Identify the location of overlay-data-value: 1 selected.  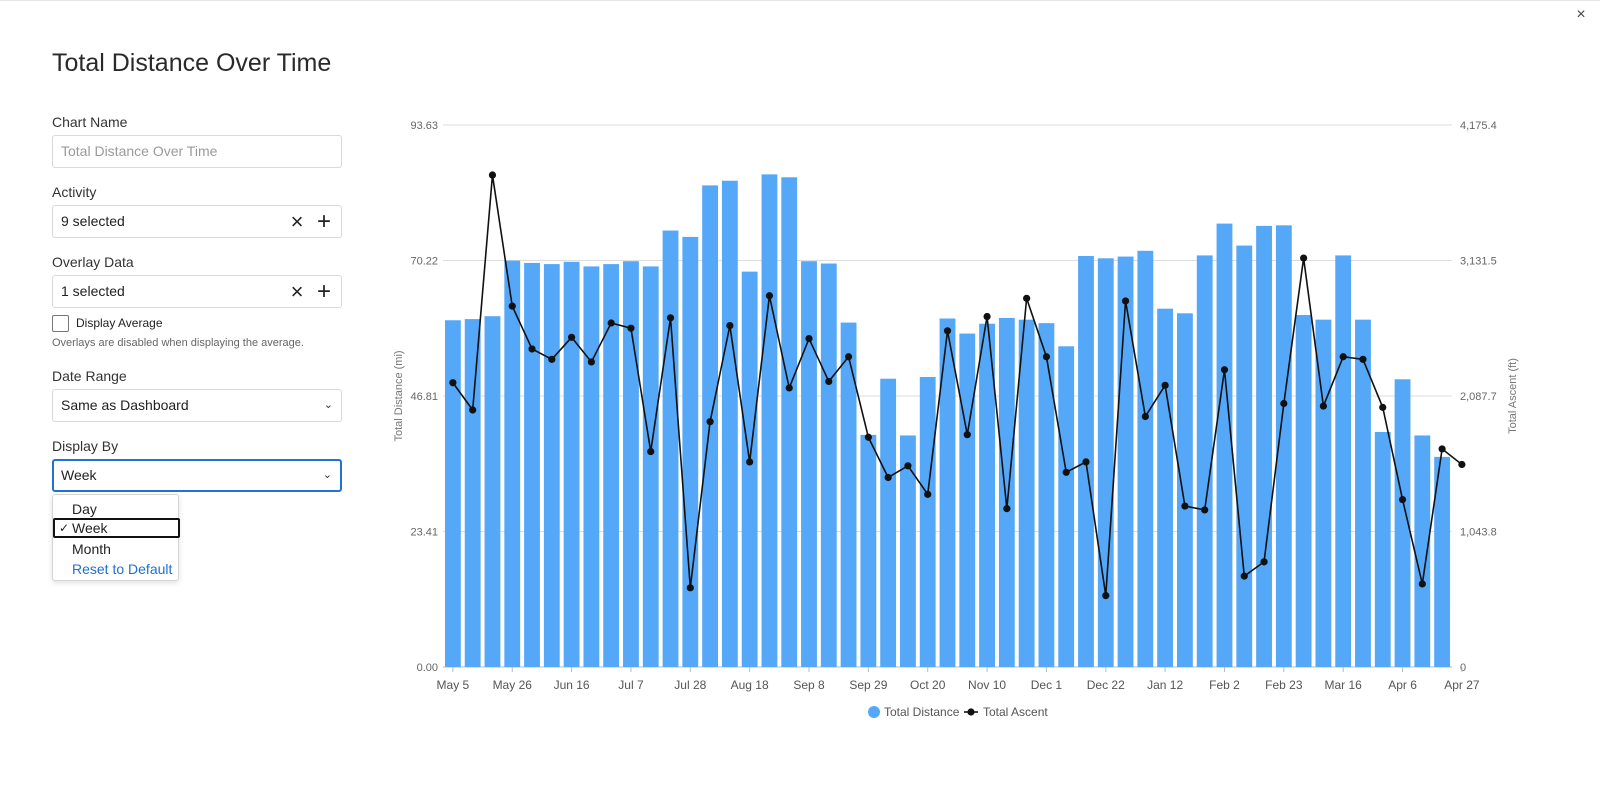
(93, 291).